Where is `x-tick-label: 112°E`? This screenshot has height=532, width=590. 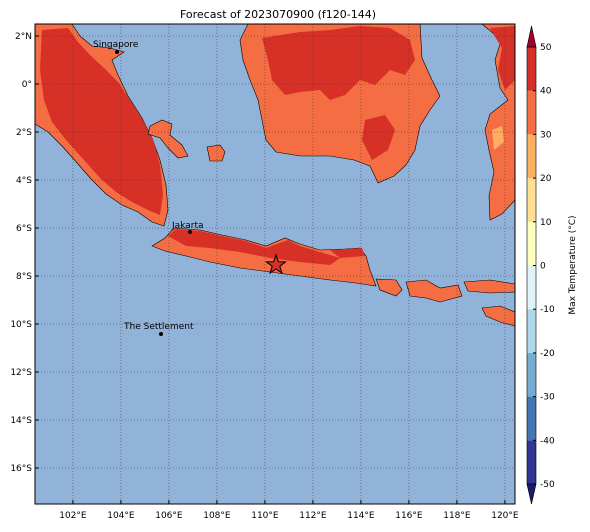
x-tick-label: 112°E is located at coordinates (313, 516).